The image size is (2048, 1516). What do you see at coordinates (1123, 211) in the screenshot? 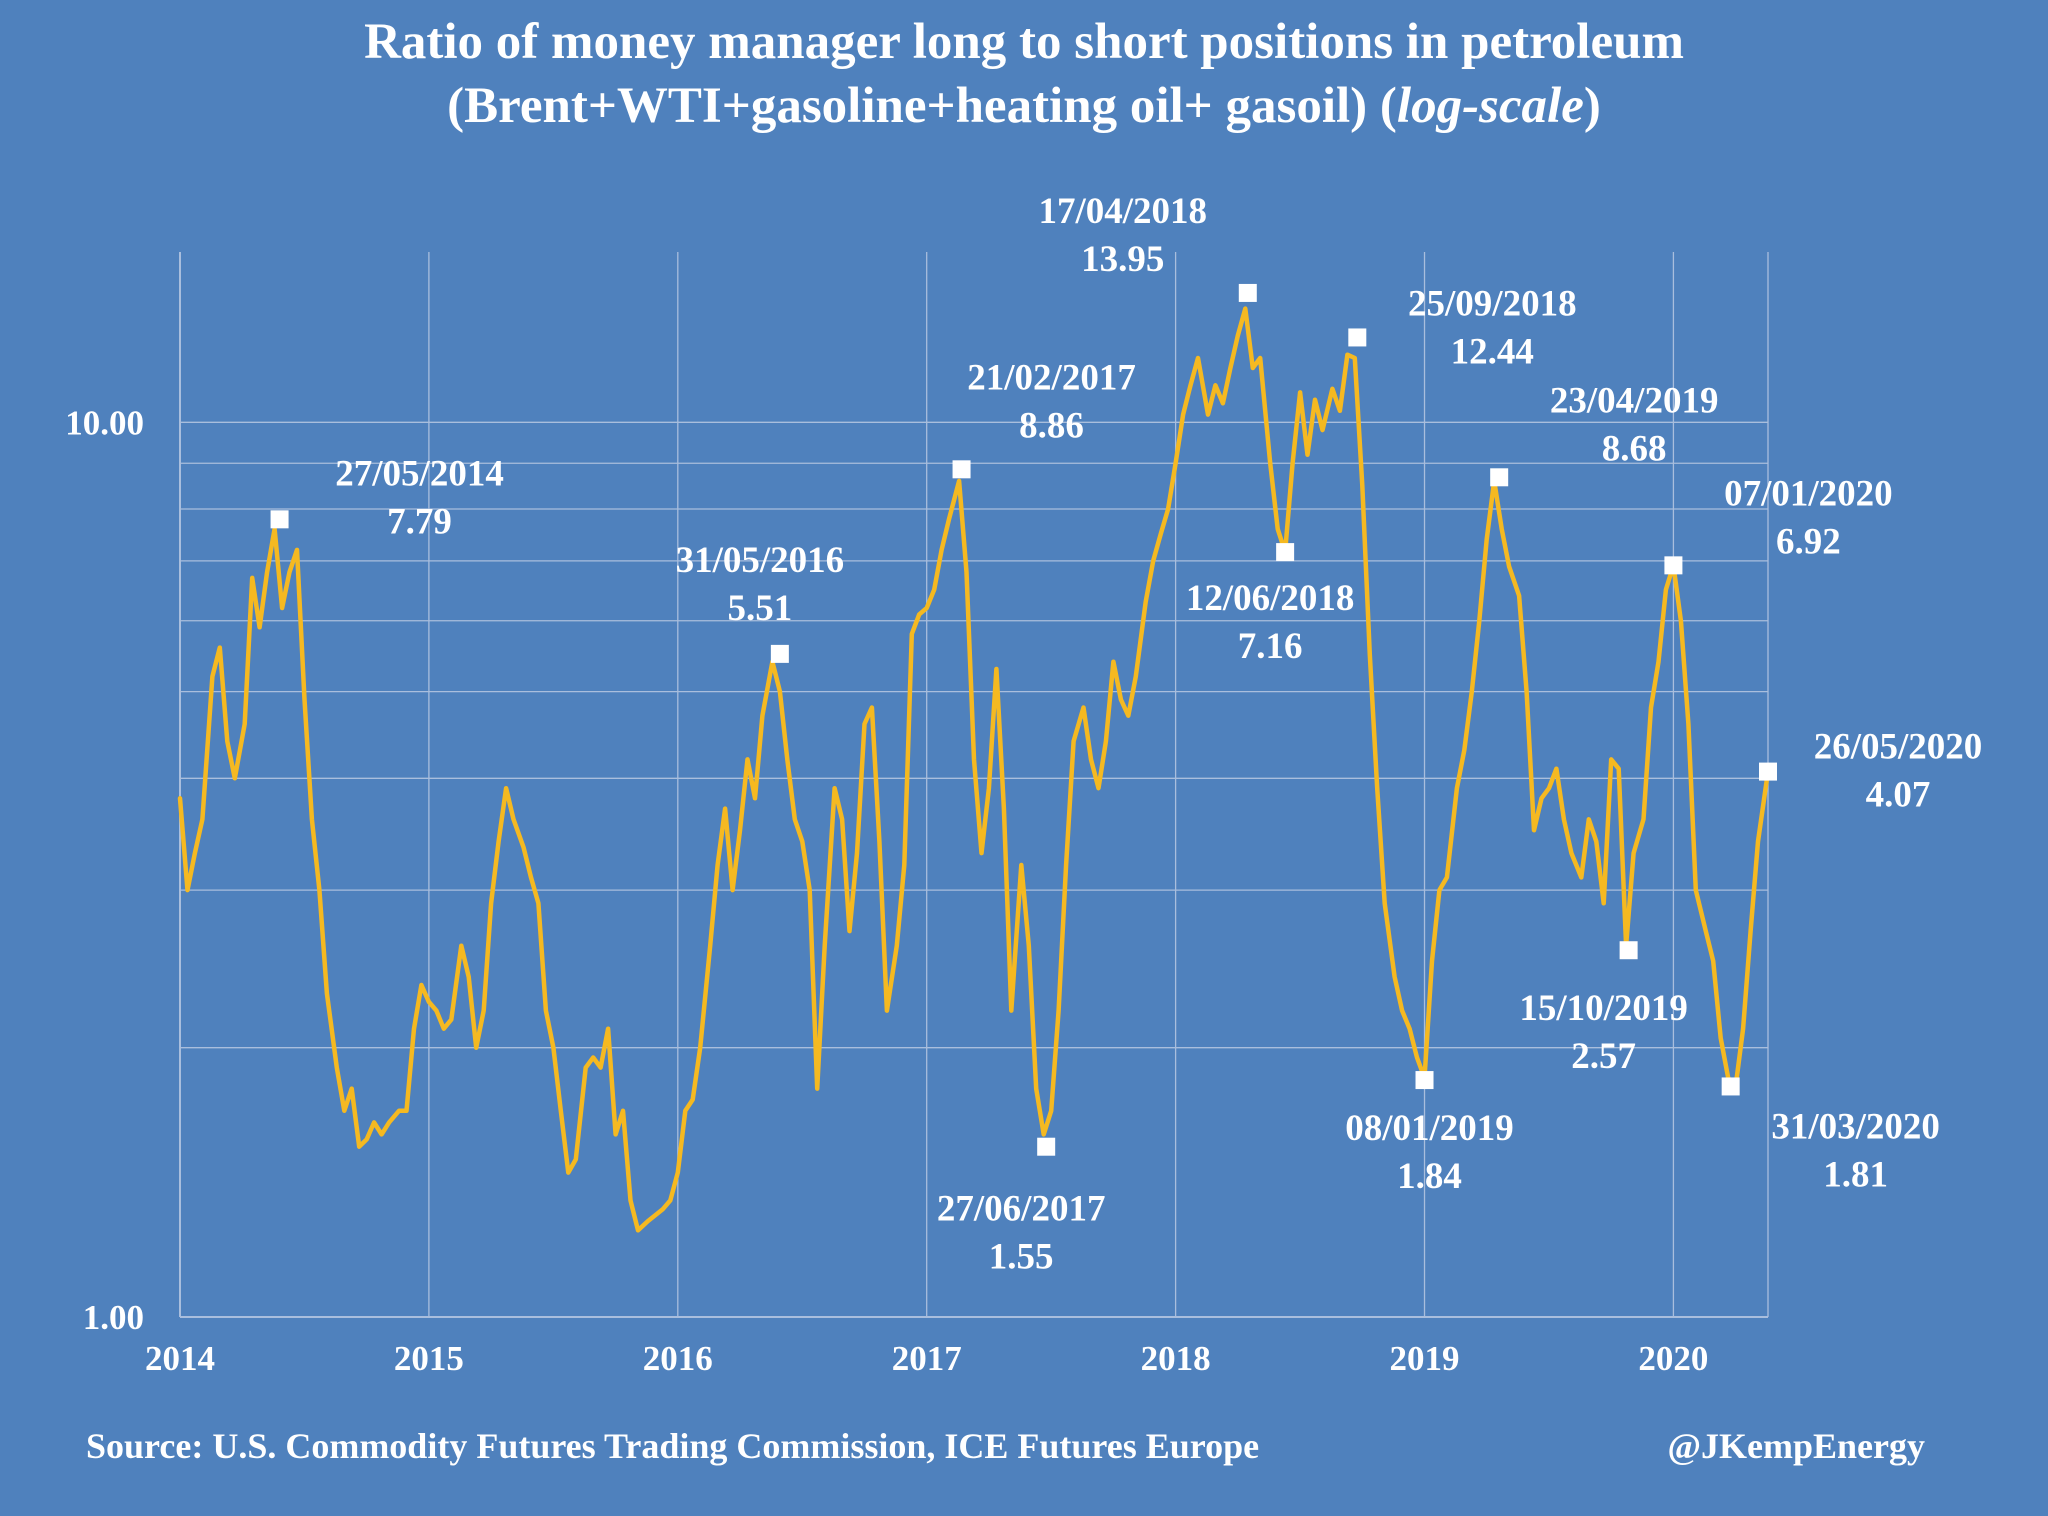
I see `annotation-date: 17/04/2018` at bounding box center [1123, 211].